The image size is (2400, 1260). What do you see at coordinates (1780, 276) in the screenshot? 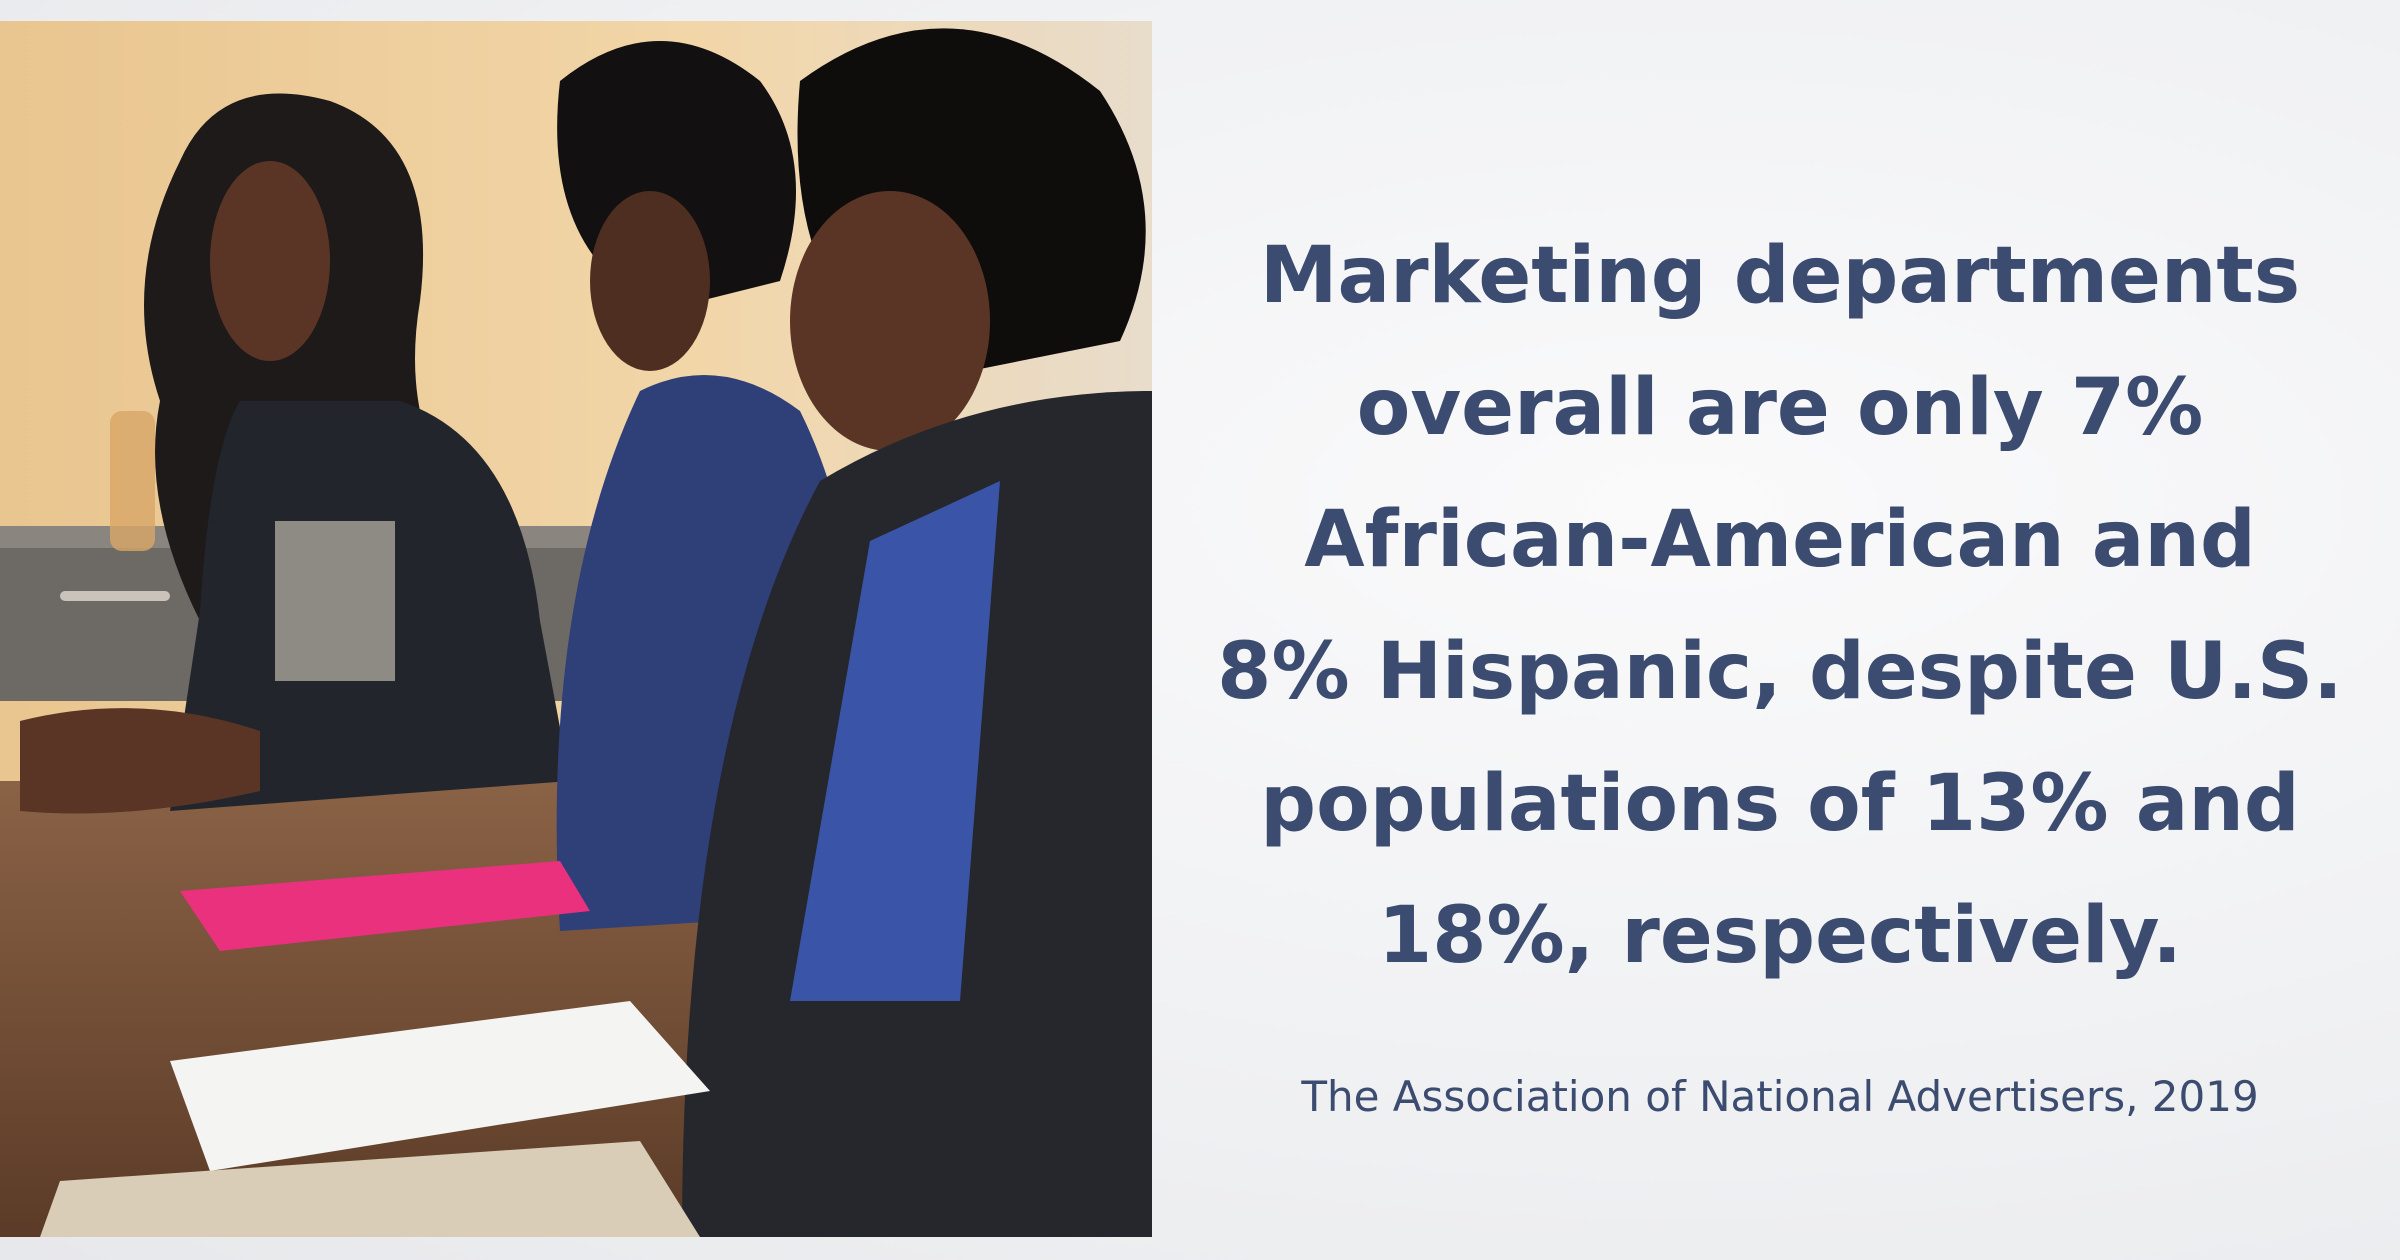
I see `quote-line: Marketing departments` at bounding box center [1780, 276].